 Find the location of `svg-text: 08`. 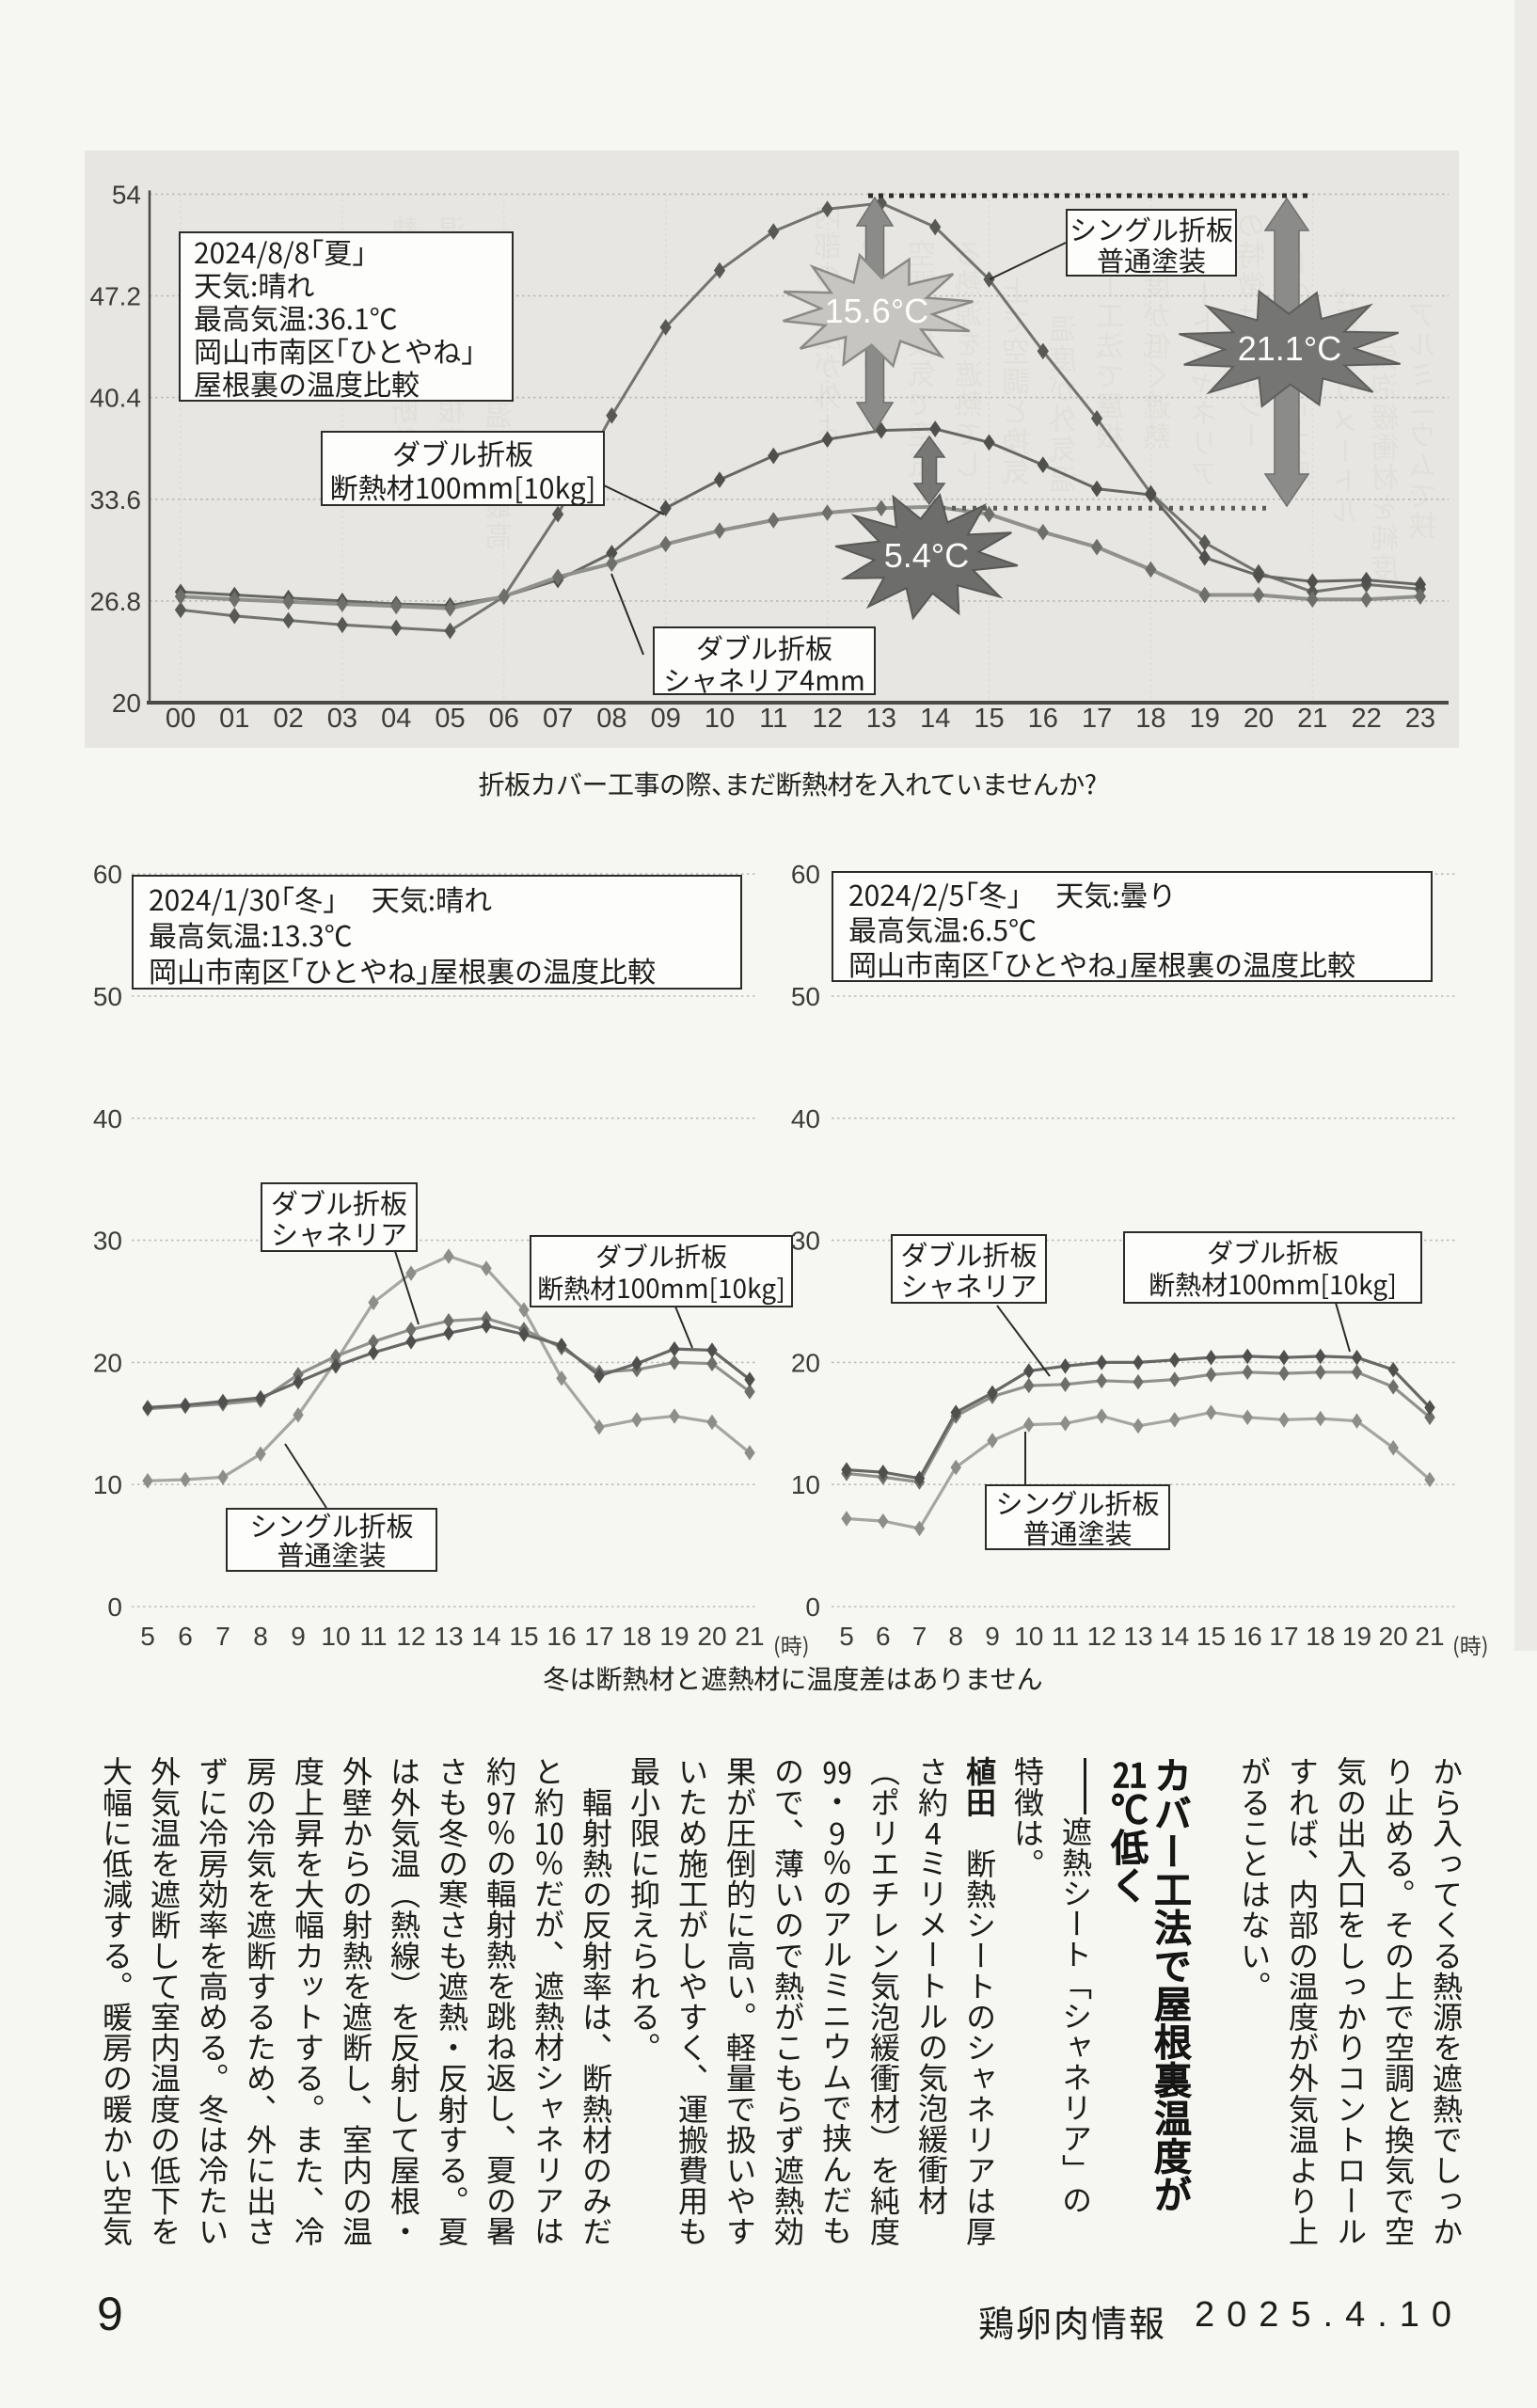

svg-text: 08 is located at coordinates (611, 719).